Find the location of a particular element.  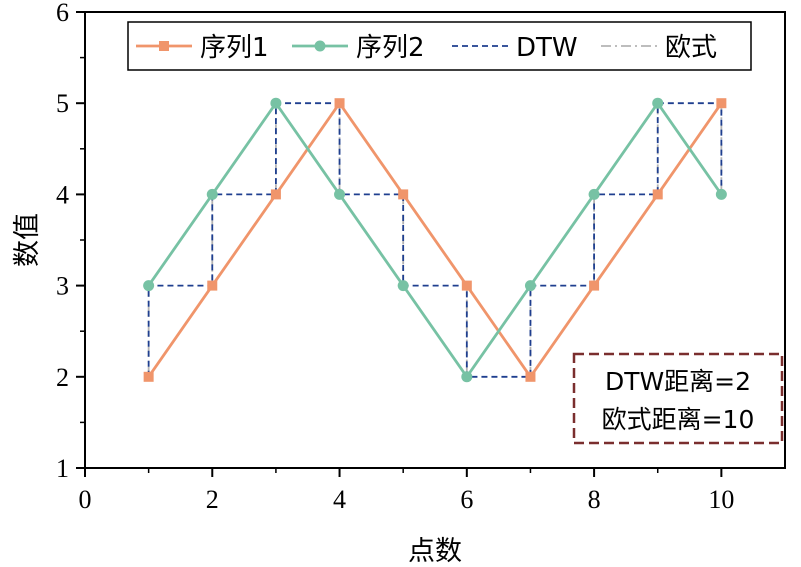

distance-annotation-box: DTW距离=2 欧式距离=10 is located at coordinates (678, 398).